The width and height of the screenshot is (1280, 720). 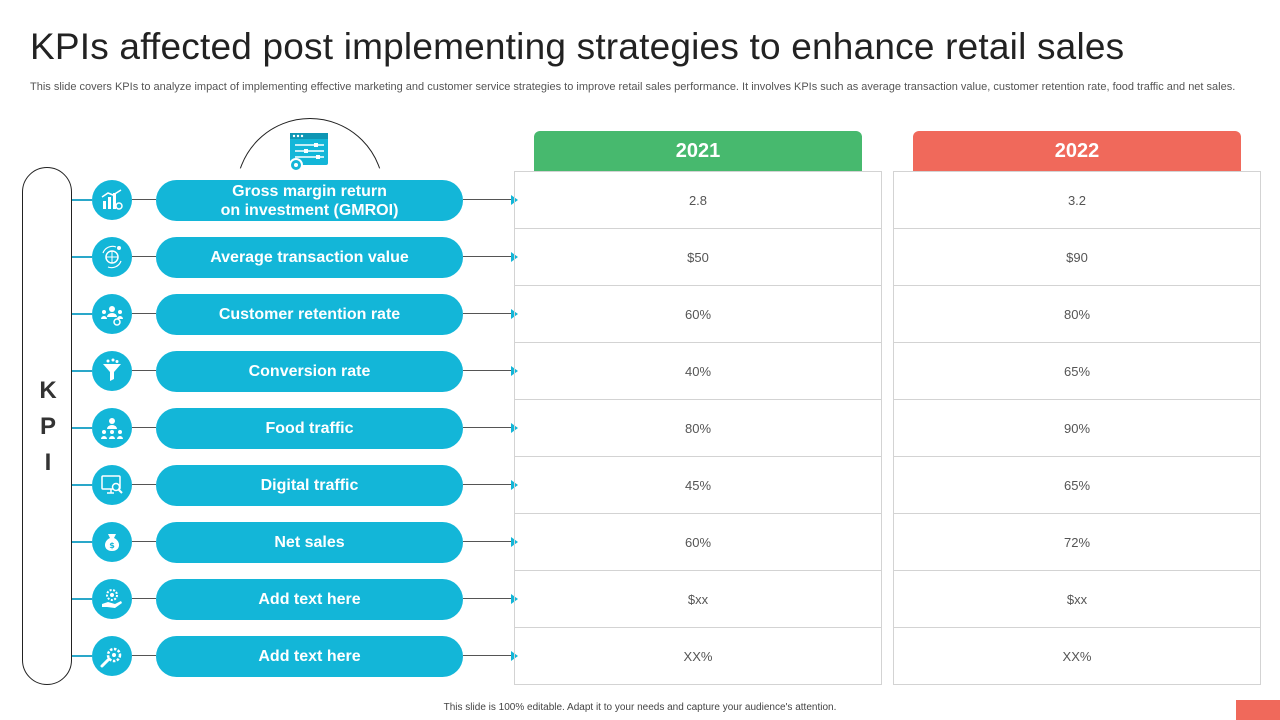 I want to click on value-cell-2021: XX%, so click(x=698, y=656).